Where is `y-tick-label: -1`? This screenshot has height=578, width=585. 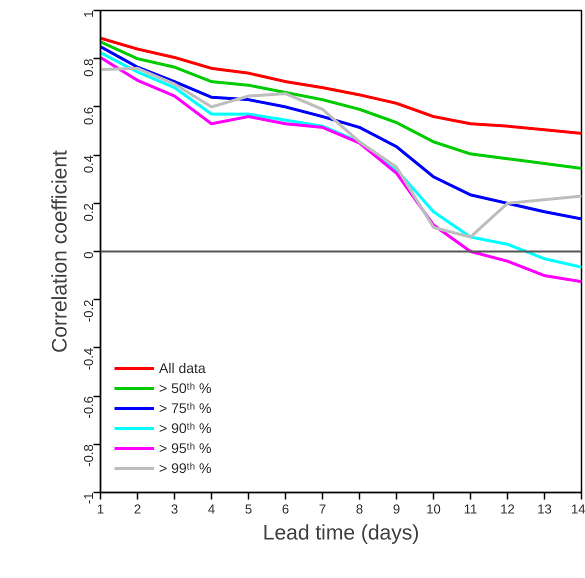 y-tick-label: -1 is located at coordinates (88, 498).